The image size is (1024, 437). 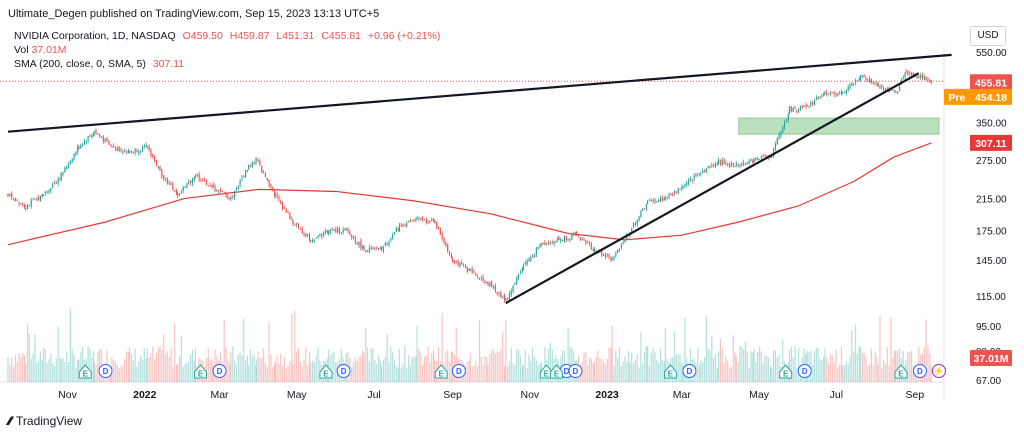 What do you see at coordinates (991, 53) in the screenshot?
I see `price-tick-label: 550.00` at bounding box center [991, 53].